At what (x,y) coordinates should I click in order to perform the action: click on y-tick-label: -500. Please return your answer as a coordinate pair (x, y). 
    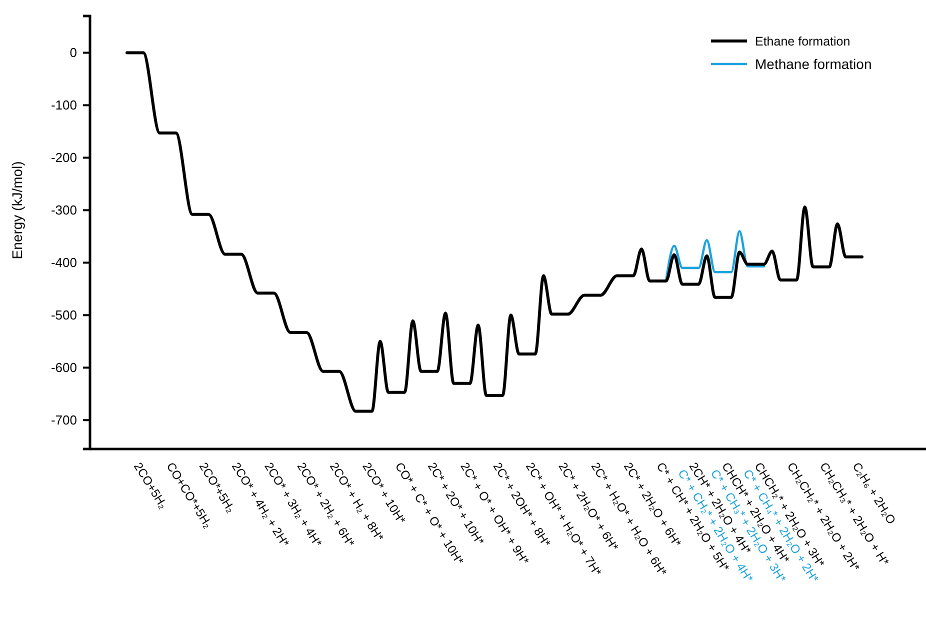
    Looking at the image, I should click on (63, 314).